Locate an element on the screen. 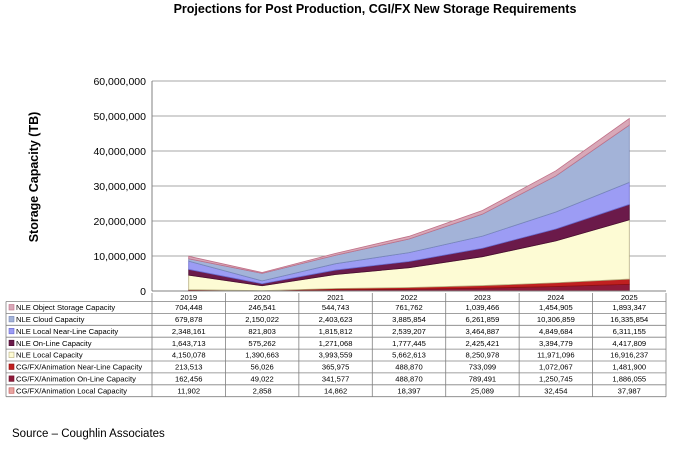  data-label: 32,454 is located at coordinates (555, 390).